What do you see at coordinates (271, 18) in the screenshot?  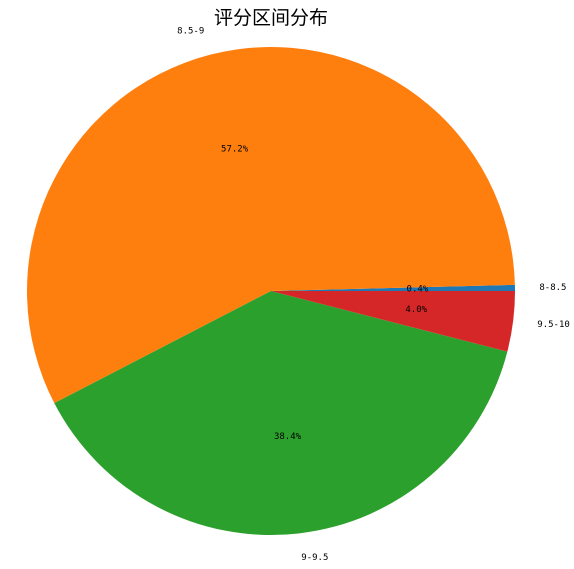 I see `chart-title: 评分区间分布` at bounding box center [271, 18].